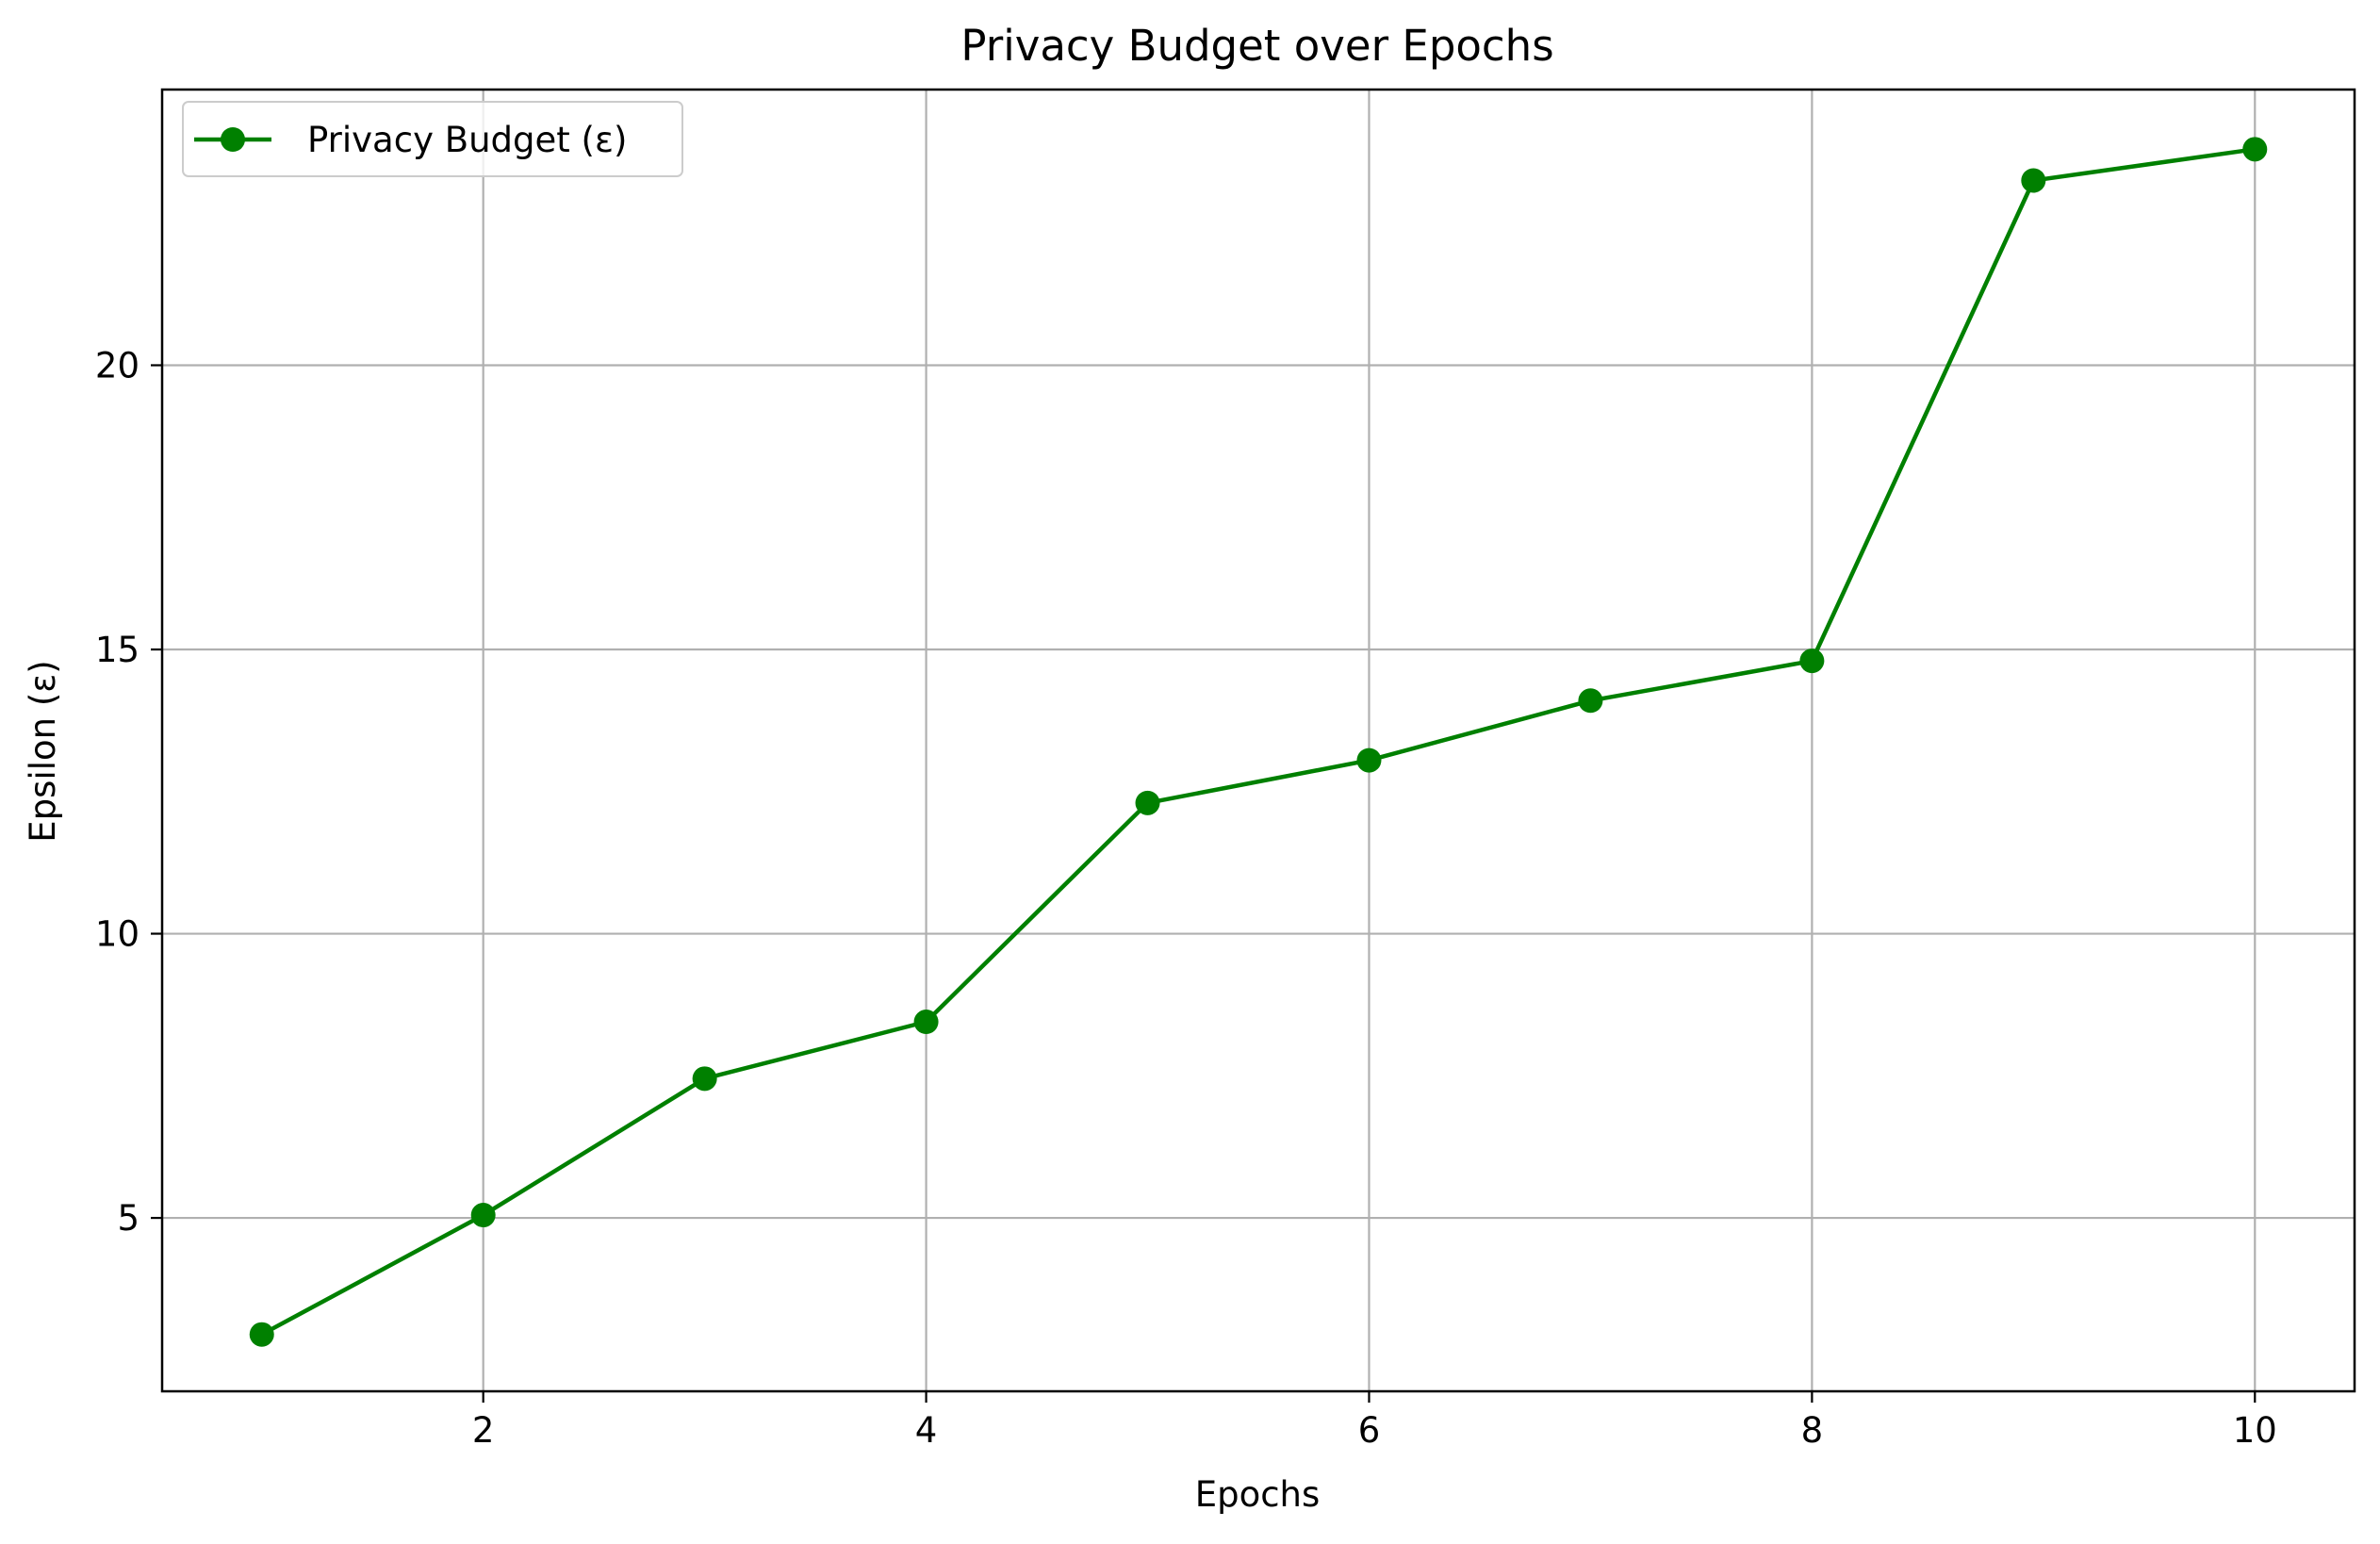  I want to click on y-tick-label: 5, so click(128, 1218).